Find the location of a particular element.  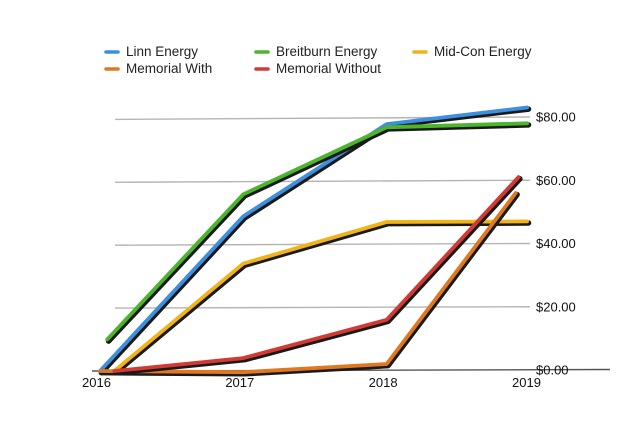

legend-item: Linn Energy is located at coordinates (151, 51).